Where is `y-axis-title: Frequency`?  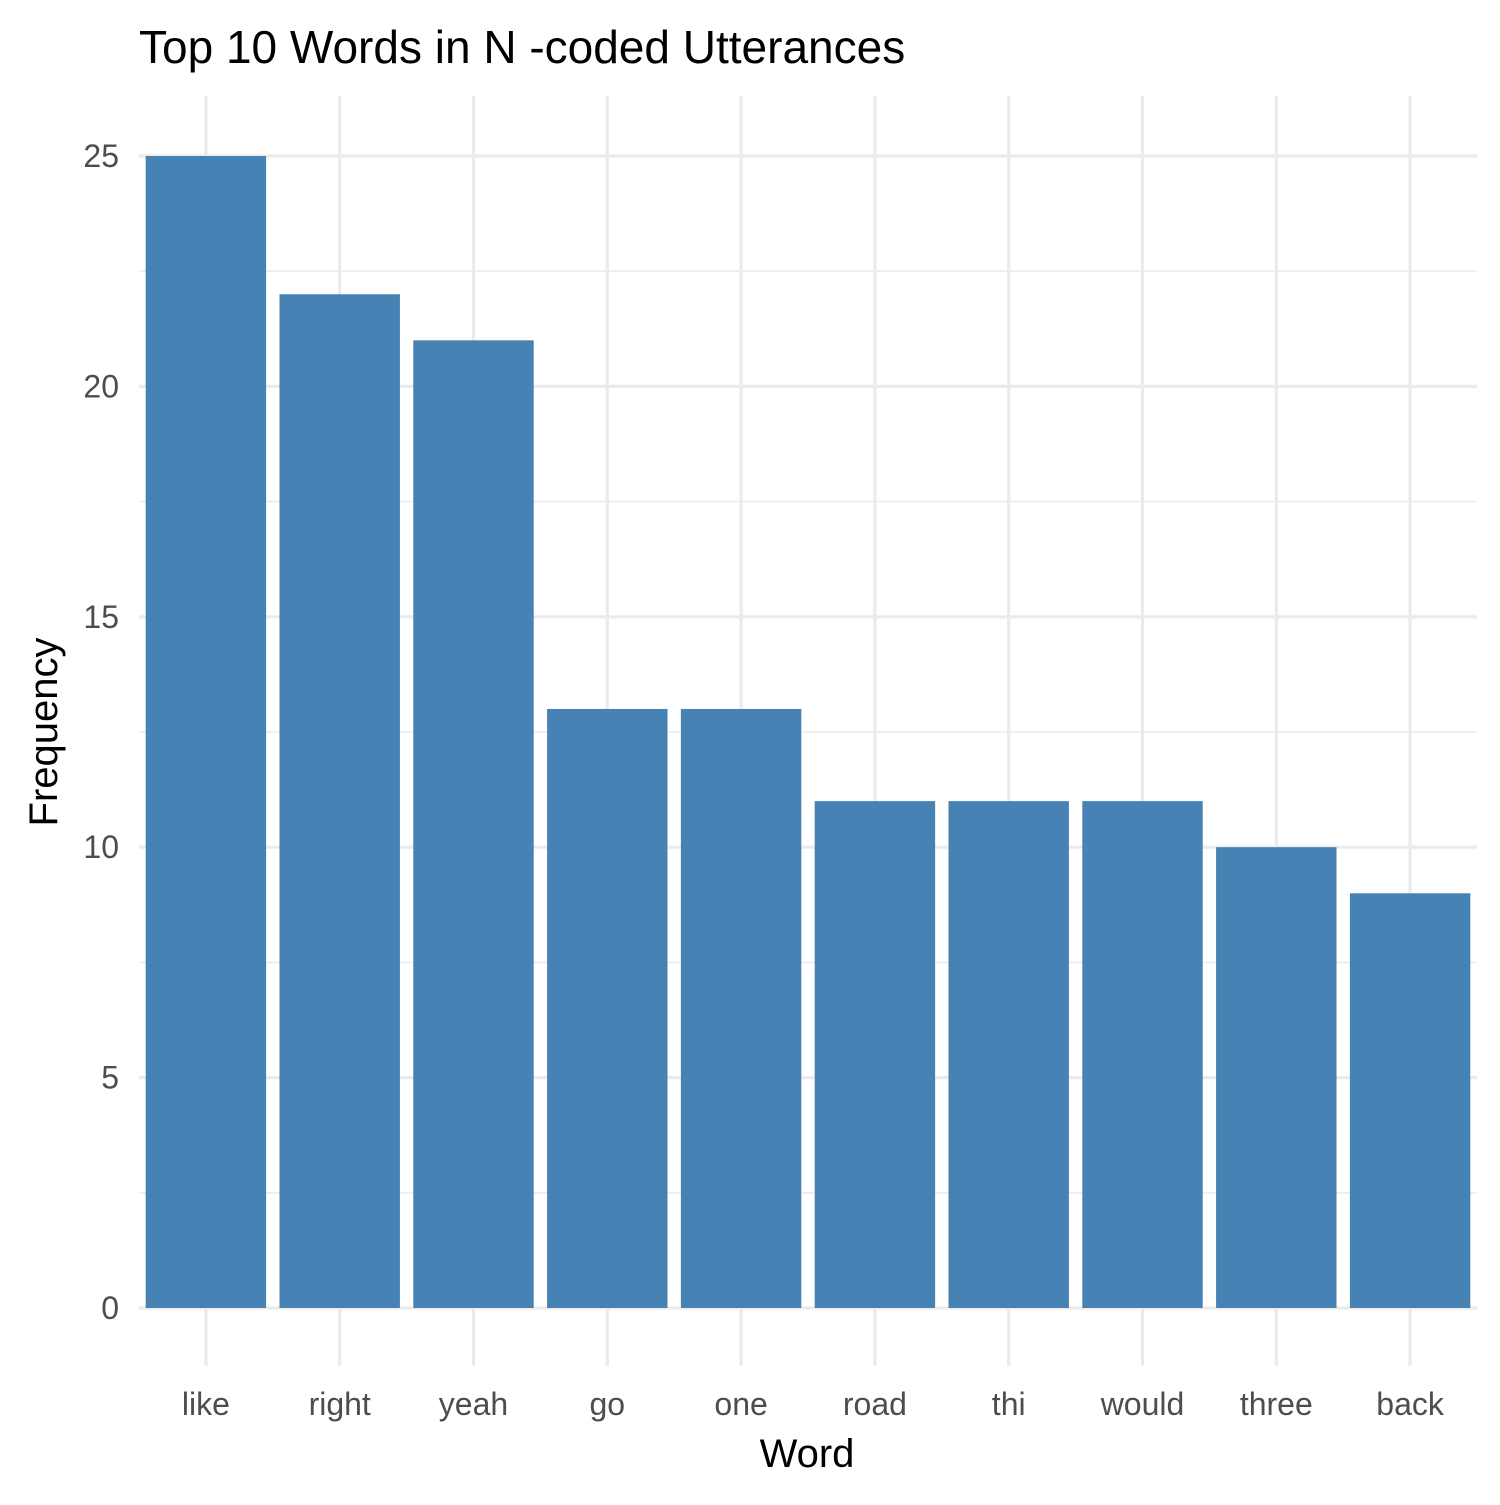
y-axis-title: Frequency is located at coordinates (44, 732).